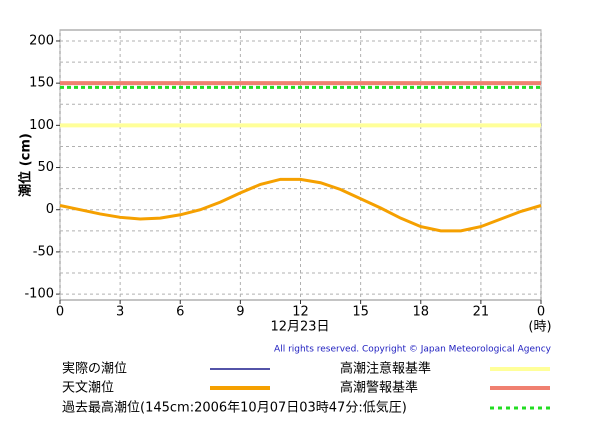 Image resolution: width=600 pixels, height=444 pixels. What do you see at coordinates (45, 167) in the screenshot?
I see `y-tick-label: 50` at bounding box center [45, 167].